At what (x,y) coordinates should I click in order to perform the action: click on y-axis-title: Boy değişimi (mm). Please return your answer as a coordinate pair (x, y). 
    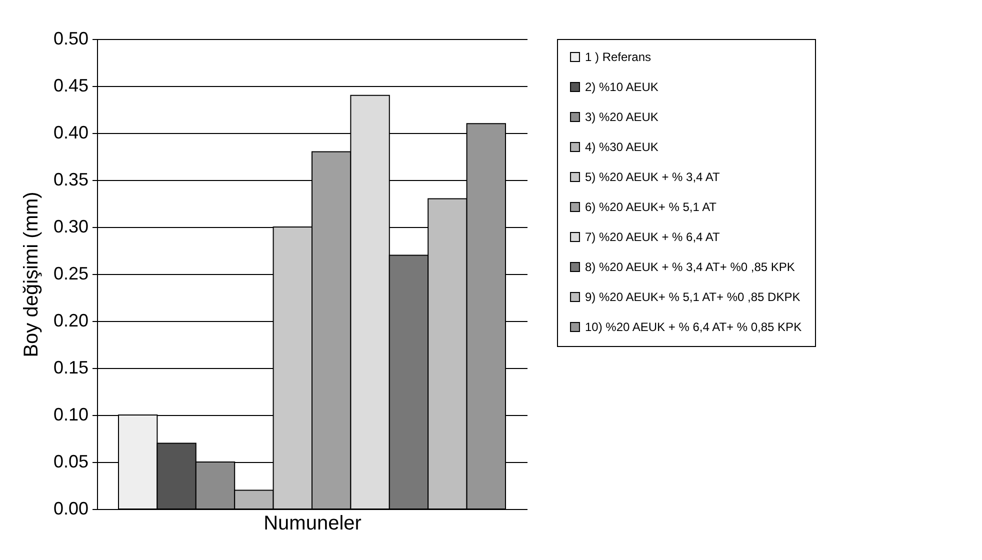
    Looking at the image, I should click on (31, 275).